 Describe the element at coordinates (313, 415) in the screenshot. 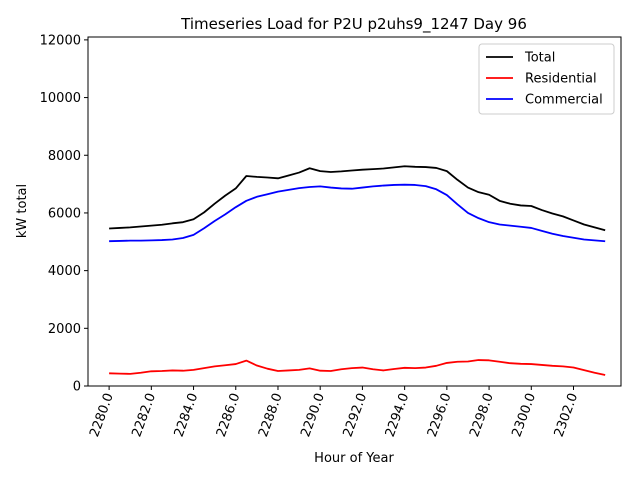

I see `x-tick-label: 2290.0` at that location.